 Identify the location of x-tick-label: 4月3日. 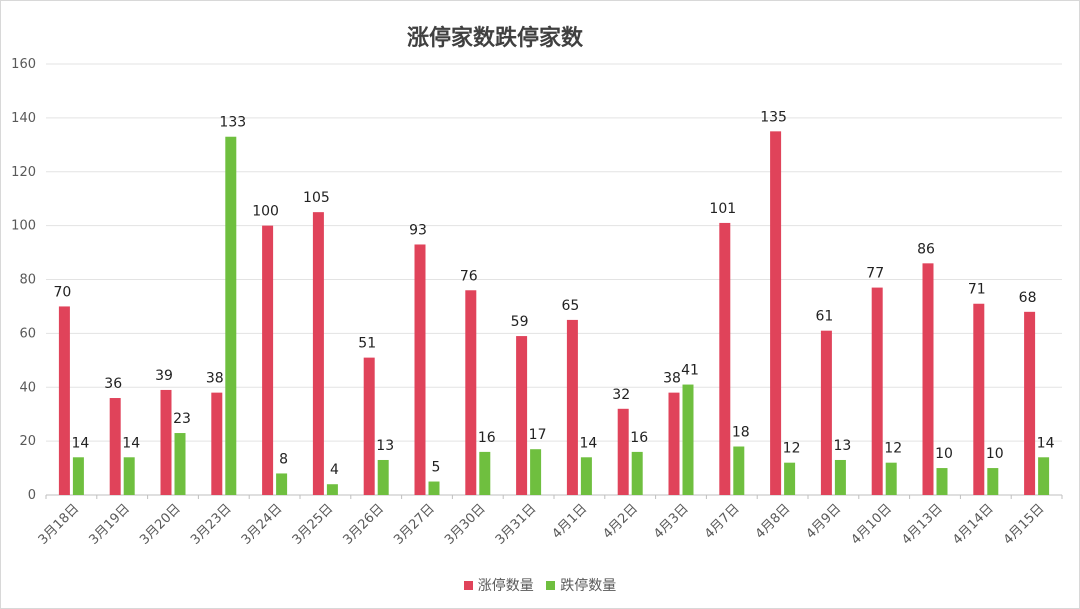
(671, 521).